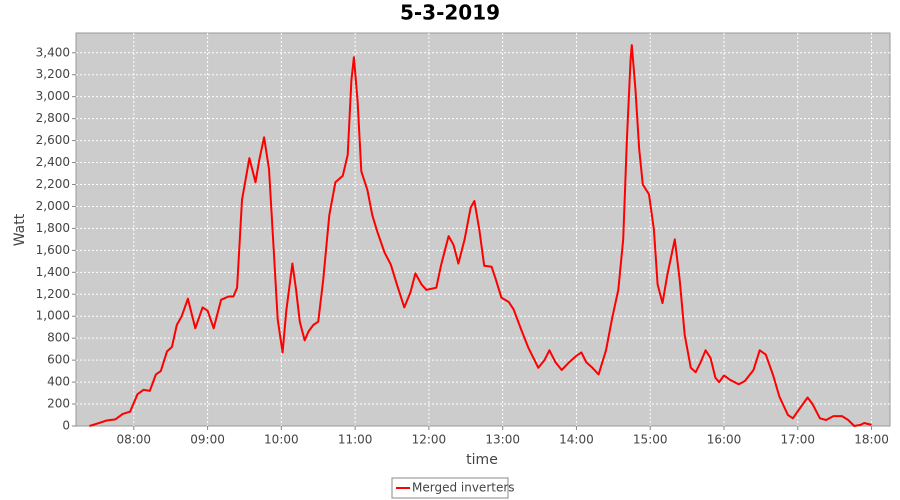 Image resolution: width=900 pixels, height=500 pixels. Describe the element at coordinates (463, 488) in the screenshot. I see `legend-label: Merged inverters` at that location.